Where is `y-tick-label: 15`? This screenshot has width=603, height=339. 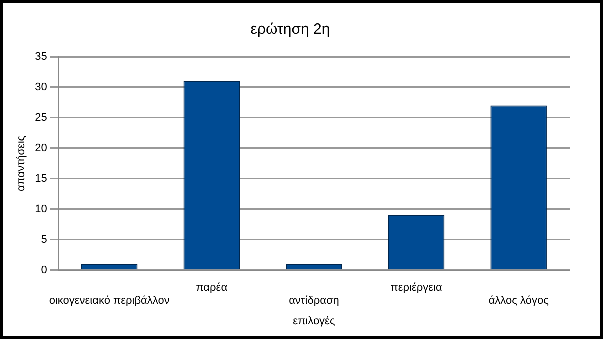 y-tick-label: 15 is located at coordinates (41, 178).